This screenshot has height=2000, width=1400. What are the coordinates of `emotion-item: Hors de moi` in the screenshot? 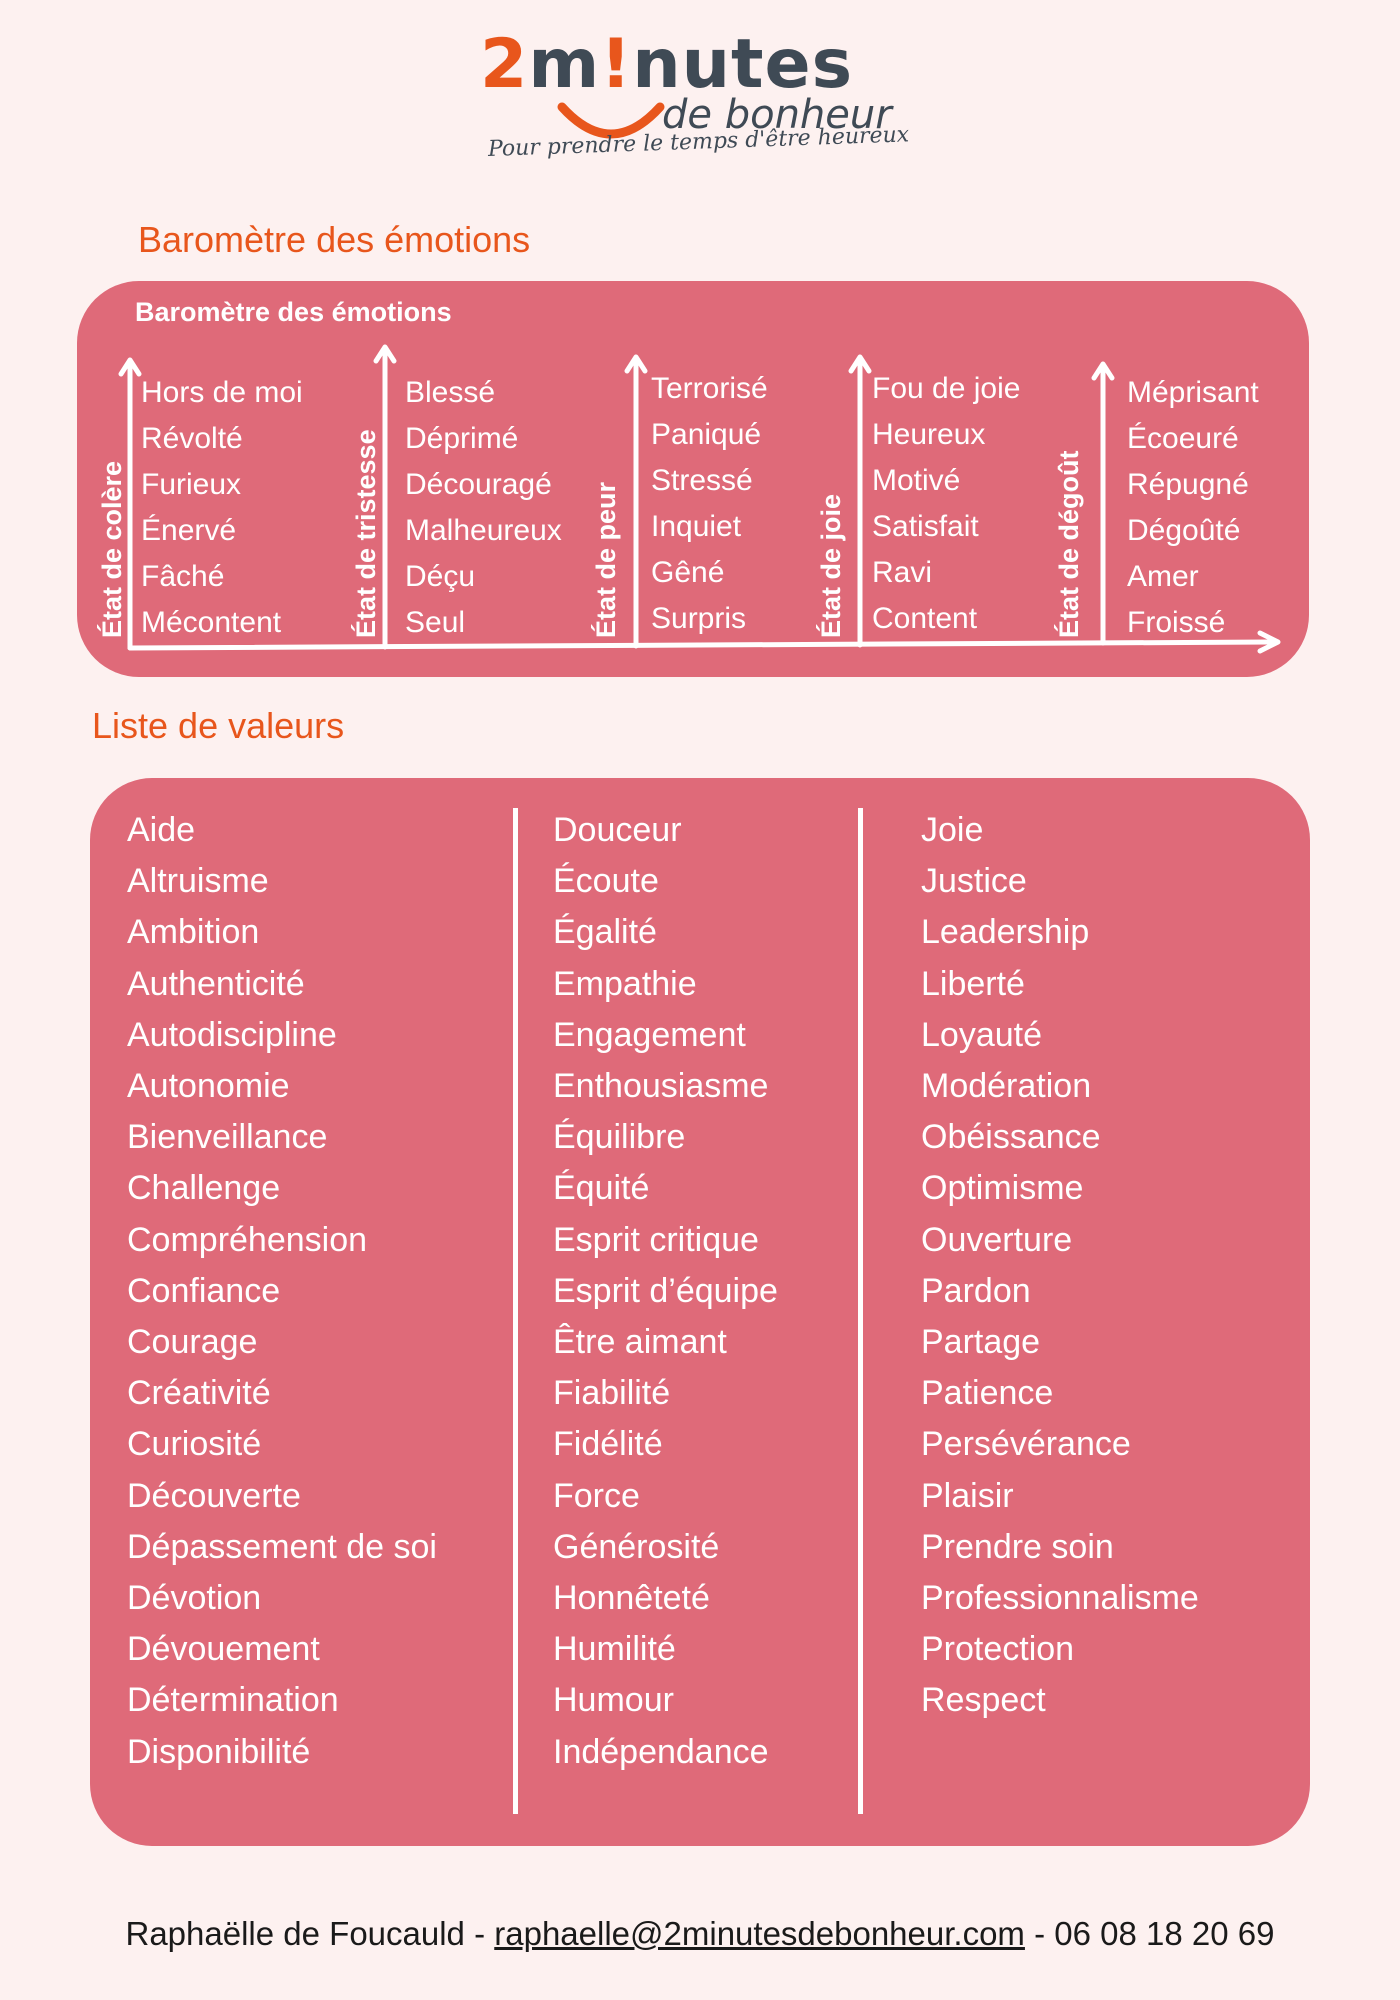 It's located at (222, 392).